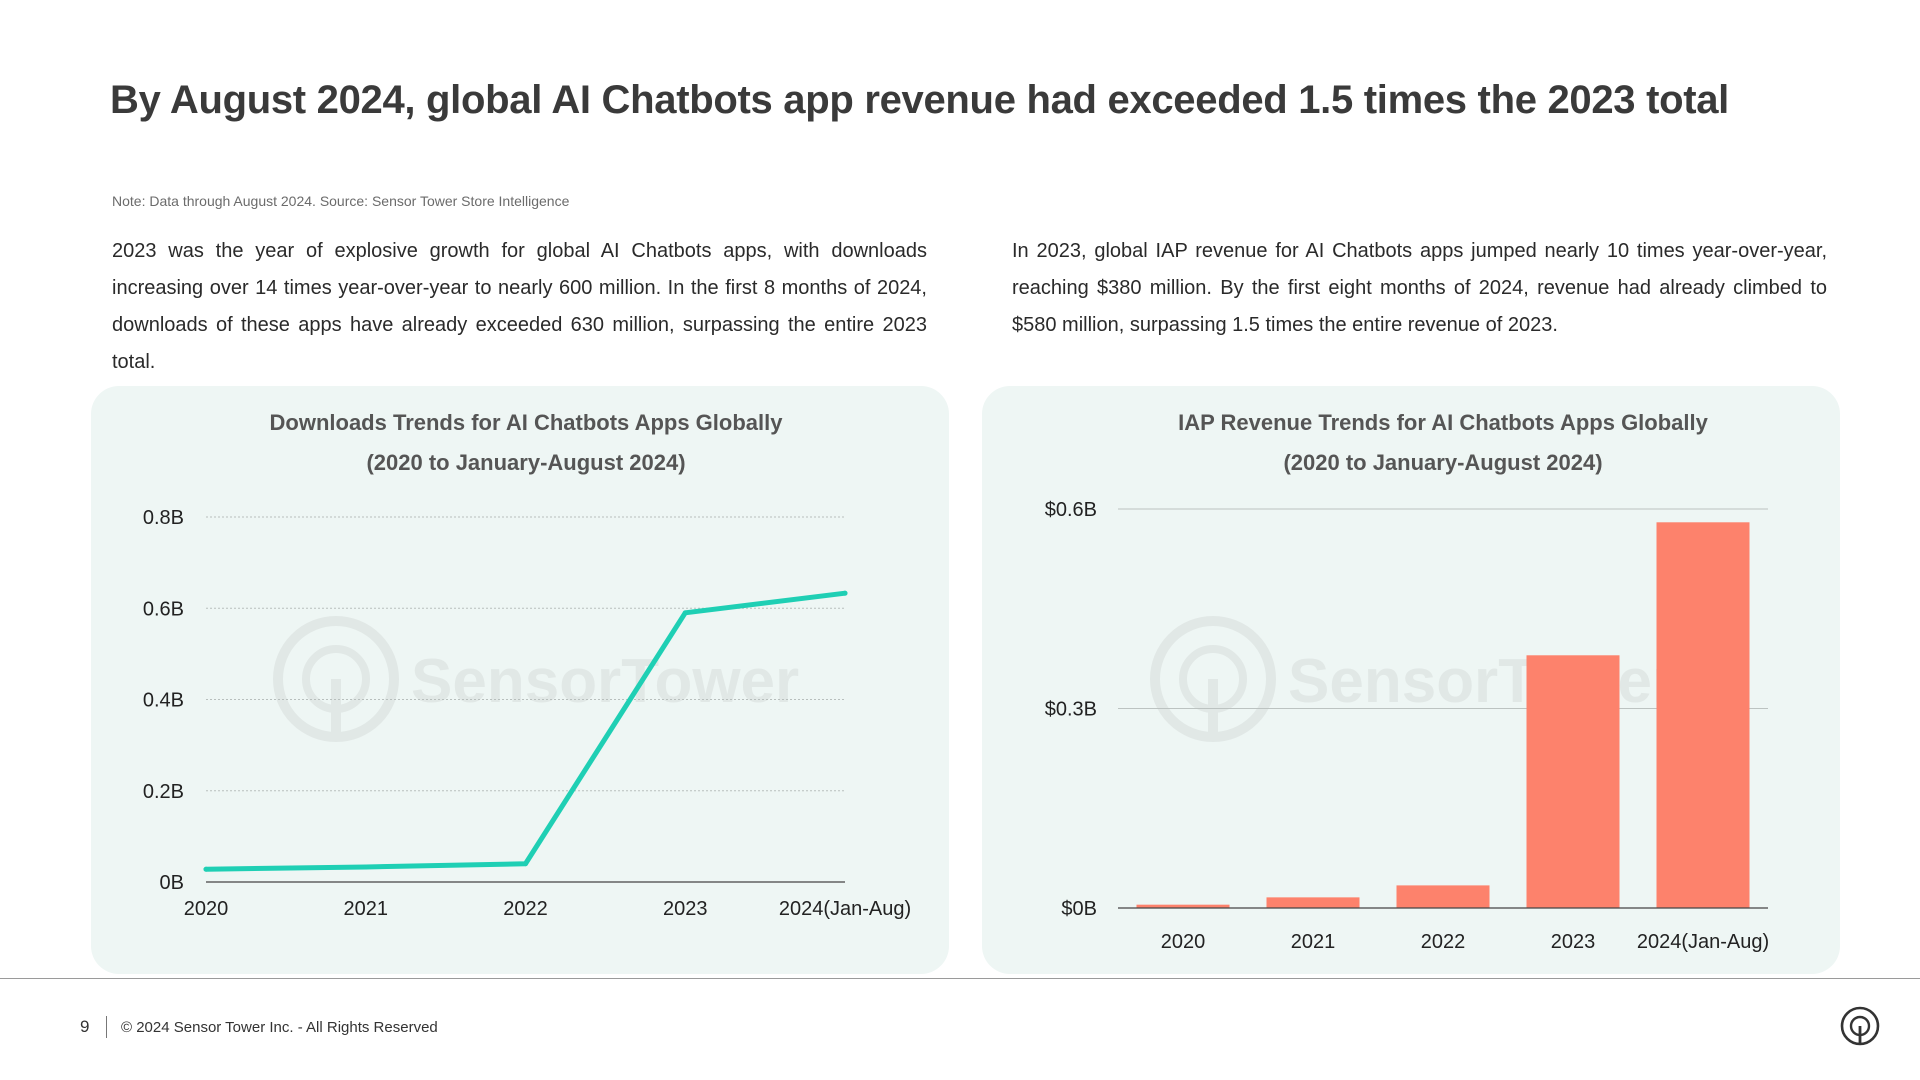 The width and height of the screenshot is (1920, 1080). What do you see at coordinates (1442, 462) in the screenshot?
I see `revenue-chart-subtitle: (2020 to January-August 2024)` at bounding box center [1442, 462].